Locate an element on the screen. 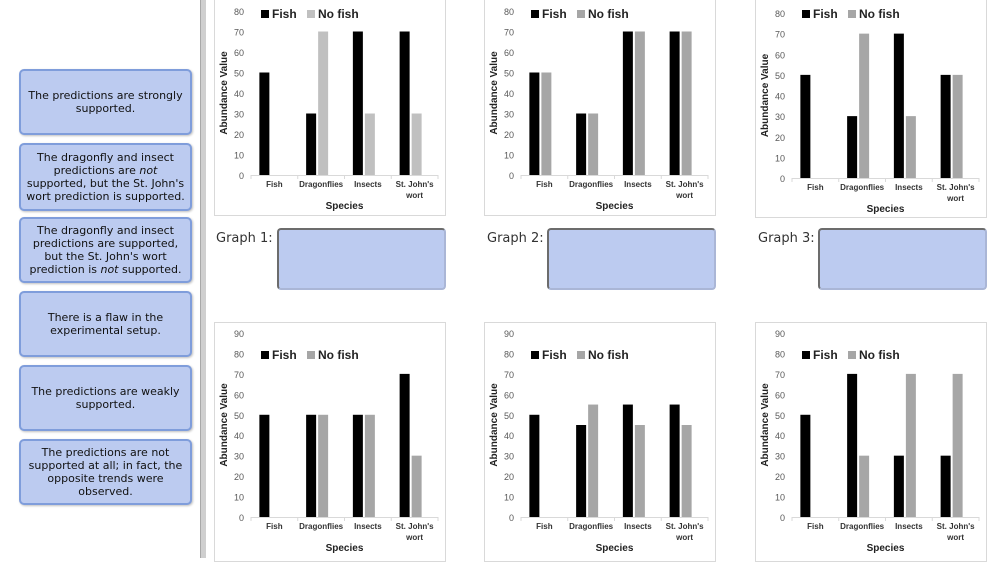 Image resolution: width=1002 pixels, height=562 pixels. option-card-weakly-supported: The predictions are weakly supported. is located at coordinates (105, 398).